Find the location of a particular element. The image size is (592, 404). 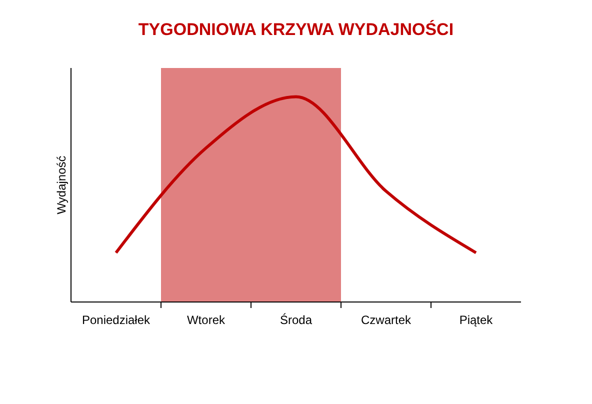

x-tick-label: Piątek is located at coordinates (476, 320).